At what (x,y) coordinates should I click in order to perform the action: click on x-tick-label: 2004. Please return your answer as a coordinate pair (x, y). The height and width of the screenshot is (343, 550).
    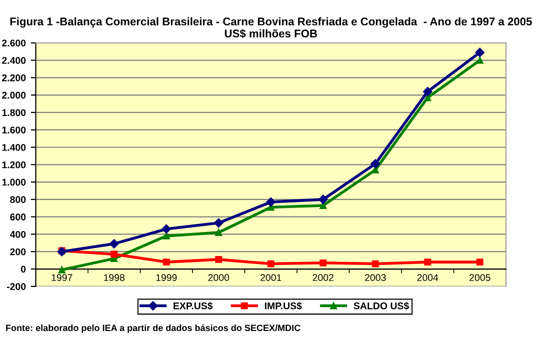
    Looking at the image, I should click on (427, 278).